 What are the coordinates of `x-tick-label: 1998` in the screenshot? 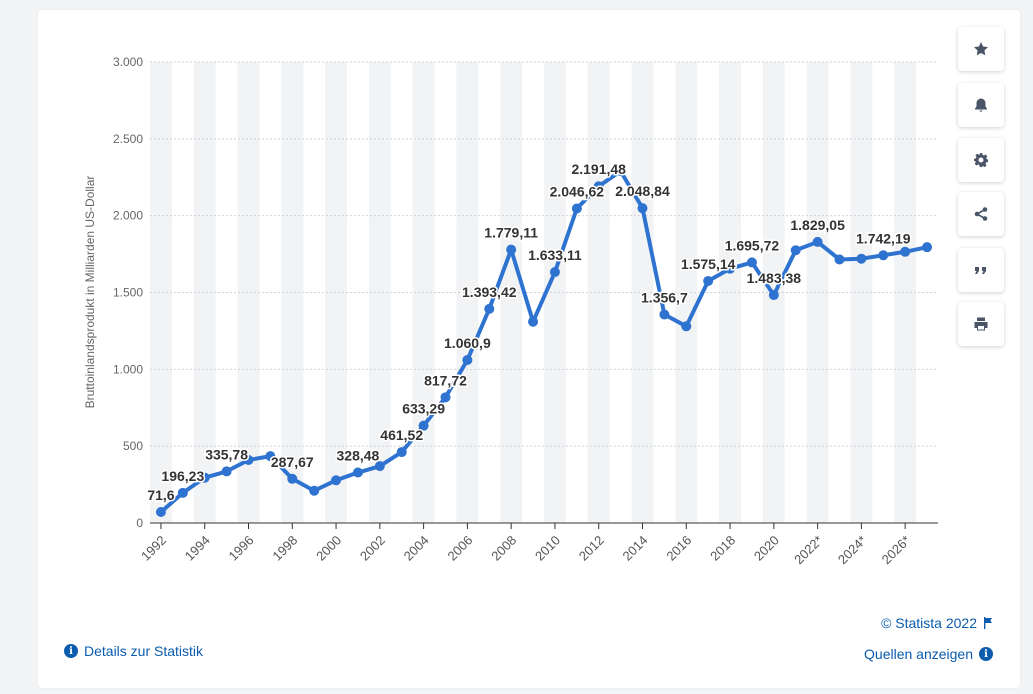 It's located at (284, 548).